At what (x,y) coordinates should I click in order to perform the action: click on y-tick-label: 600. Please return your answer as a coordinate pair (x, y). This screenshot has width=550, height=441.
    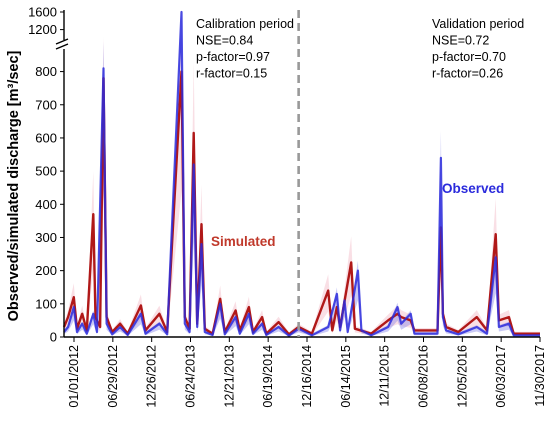
    Looking at the image, I should click on (46, 137).